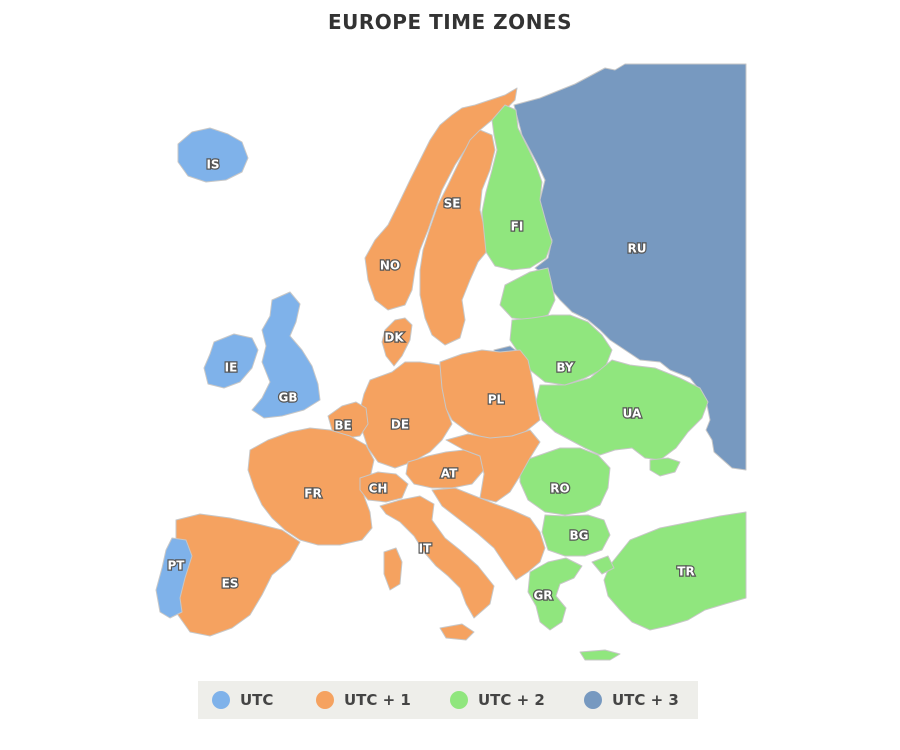 The height and width of the screenshot is (750, 900). I want to click on region-it, so click(437, 557).